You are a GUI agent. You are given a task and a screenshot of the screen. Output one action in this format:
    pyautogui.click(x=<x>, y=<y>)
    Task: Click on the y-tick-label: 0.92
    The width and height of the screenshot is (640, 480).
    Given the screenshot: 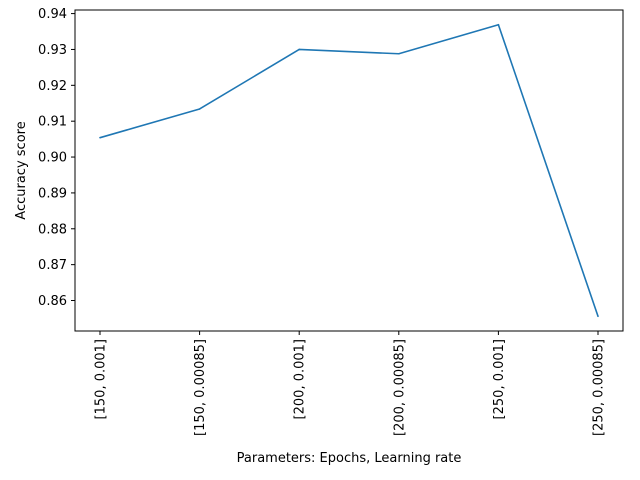 What is the action you would take?
    pyautogui.click(x=52, y=86)
    